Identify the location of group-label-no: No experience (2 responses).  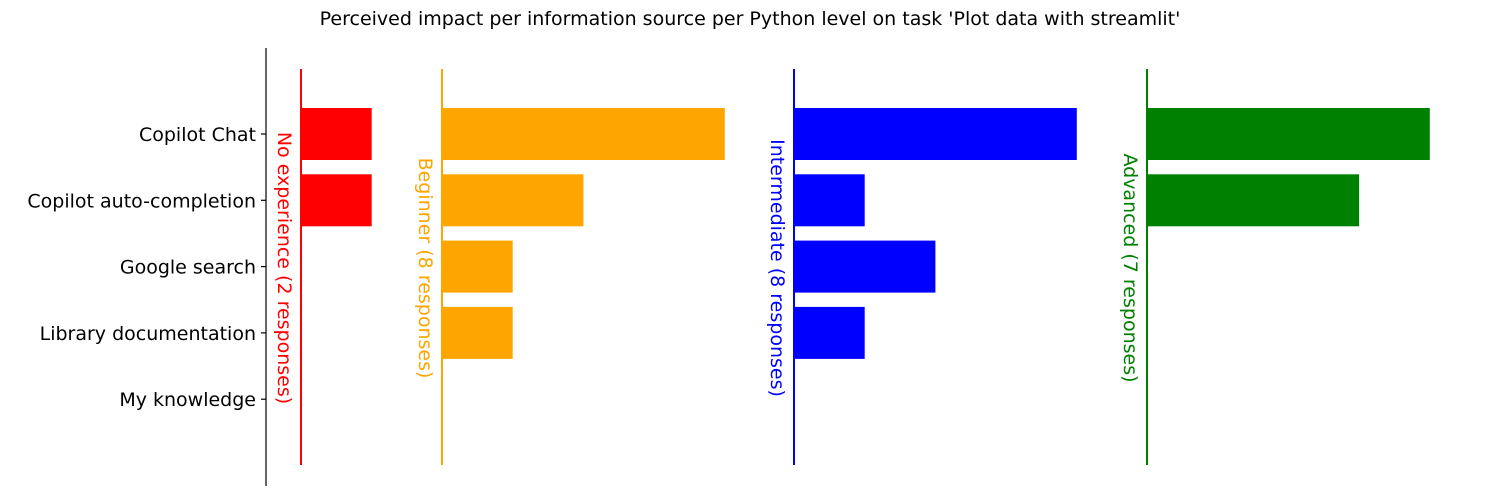
(284, 268).